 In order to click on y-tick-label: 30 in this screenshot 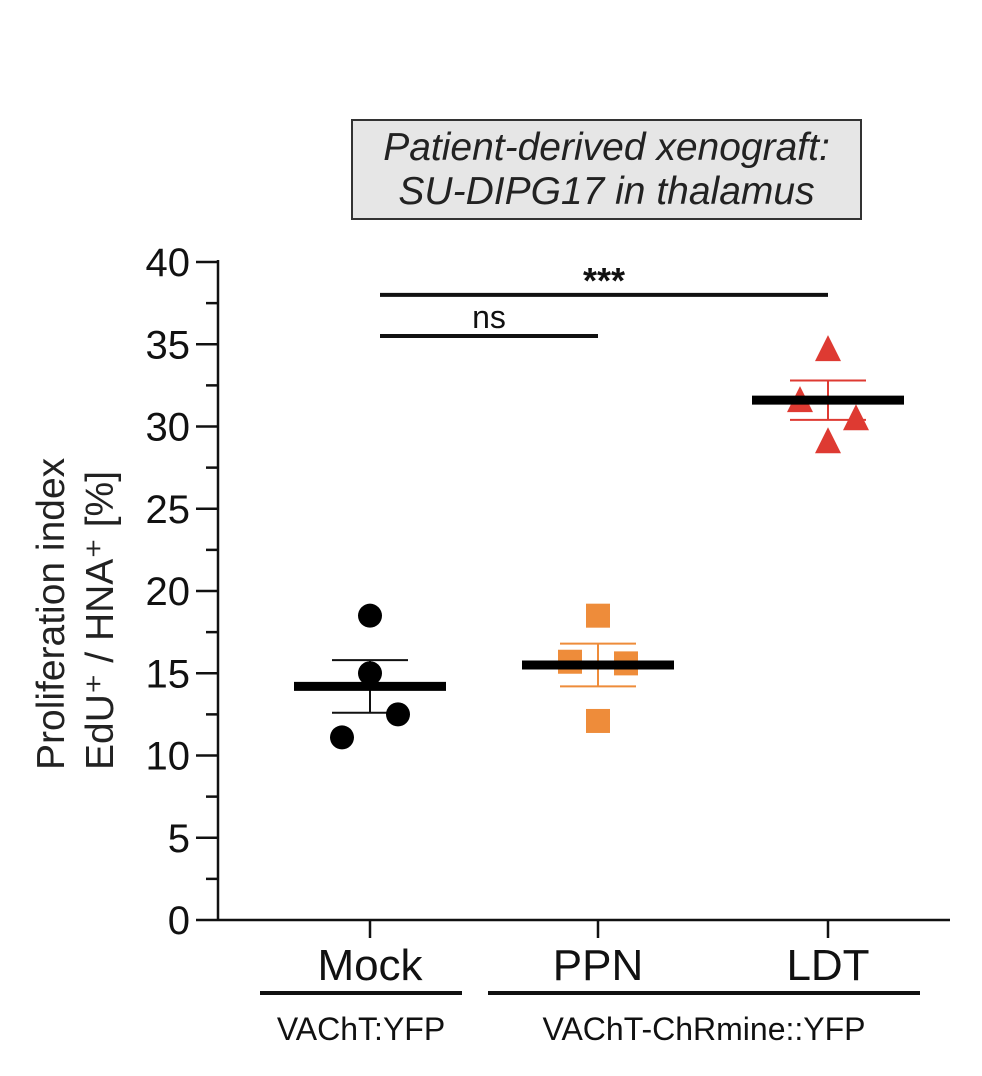, I will do `click(168, 428)`.